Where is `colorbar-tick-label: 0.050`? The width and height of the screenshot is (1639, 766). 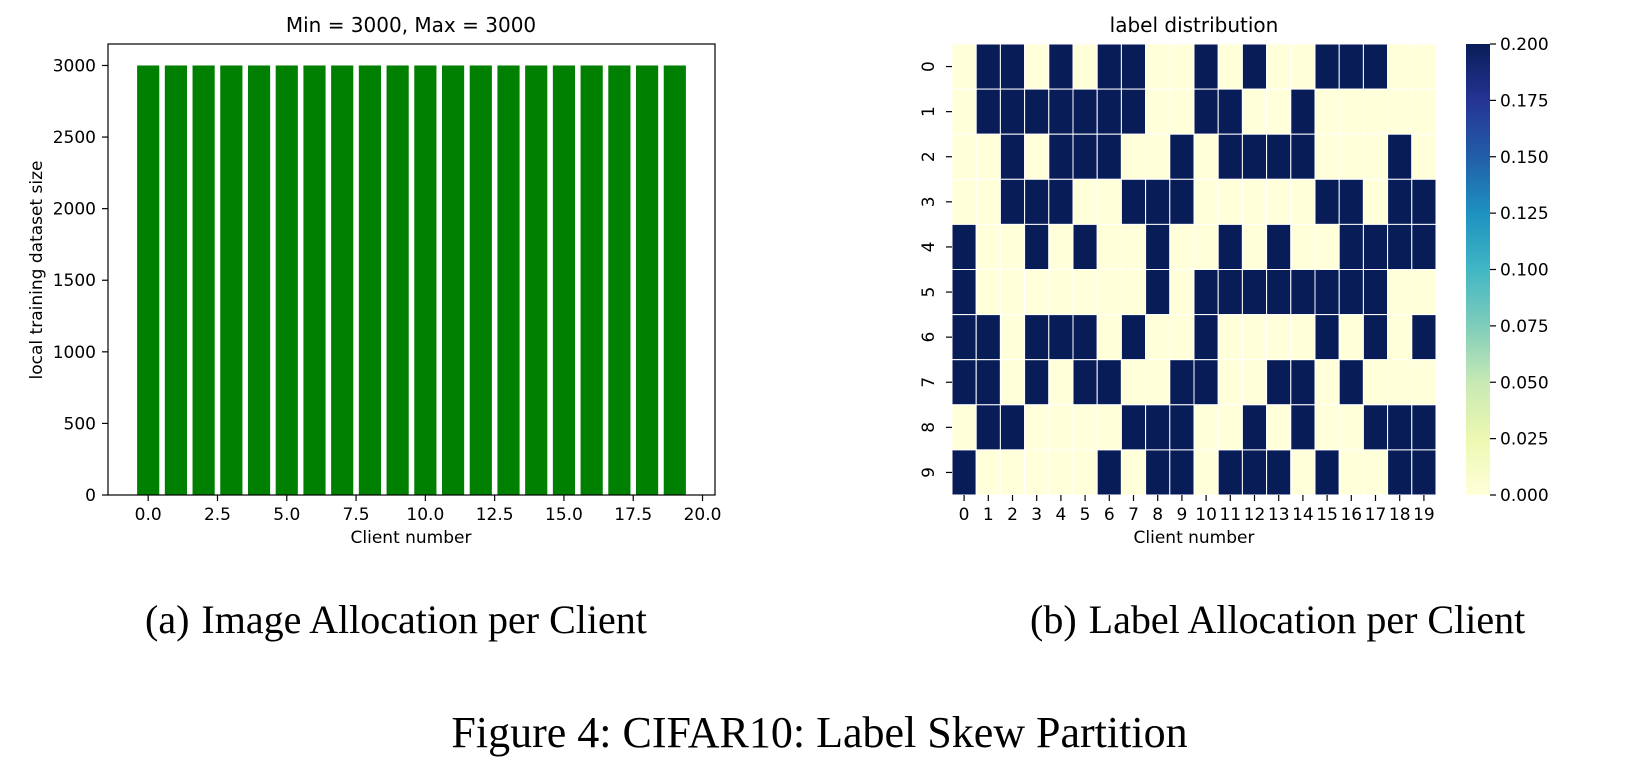
colorbar-tick-label: 0.050 is located at coordinates (1524, 383).